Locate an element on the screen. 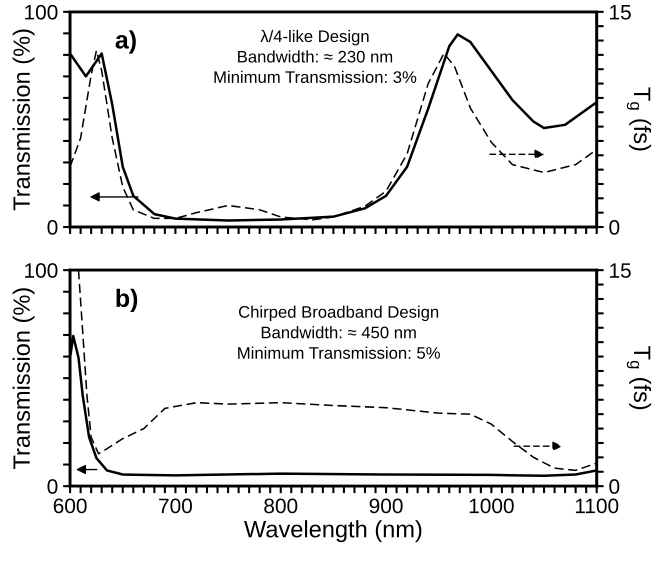 The width and height of the screenshot is (655, 564). x-tick-label: 900 is located at coordinates (386, 506).